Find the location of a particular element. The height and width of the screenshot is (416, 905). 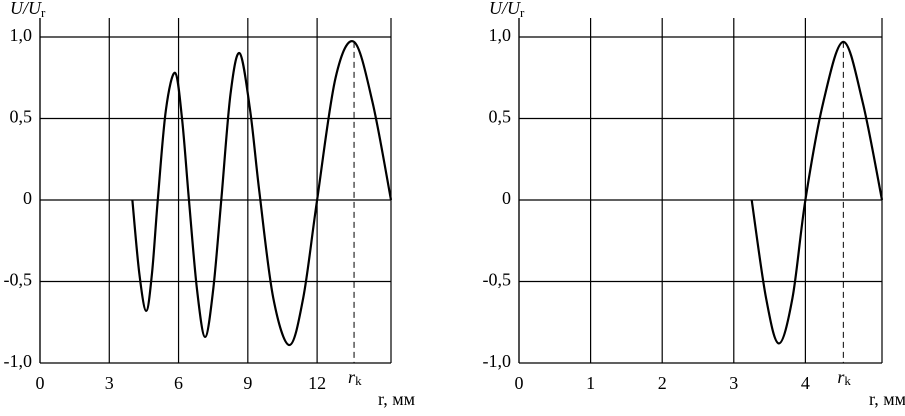

data-line is located at coordinates (817, 192).